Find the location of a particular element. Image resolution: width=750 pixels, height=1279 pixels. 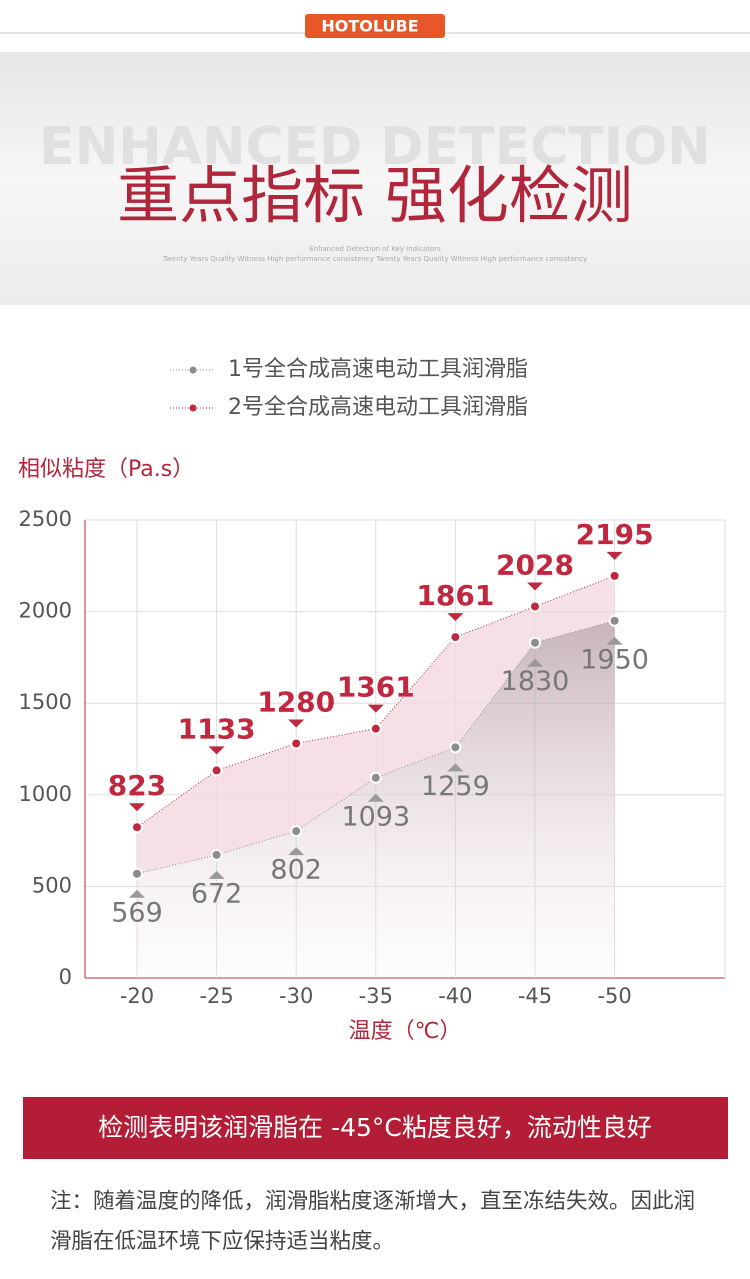

banner-title: 重点指标 强化检测 is located at coordinates (375, 195).